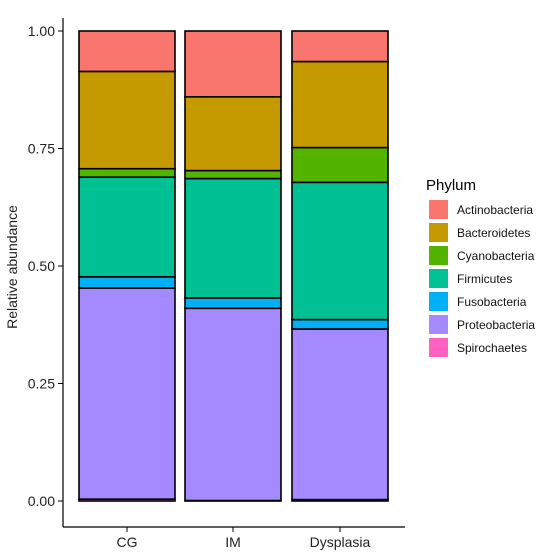  Describe the element at coordinates (41, 501) in the screenshot. I see `y-tick-label: 0.00` at that location.